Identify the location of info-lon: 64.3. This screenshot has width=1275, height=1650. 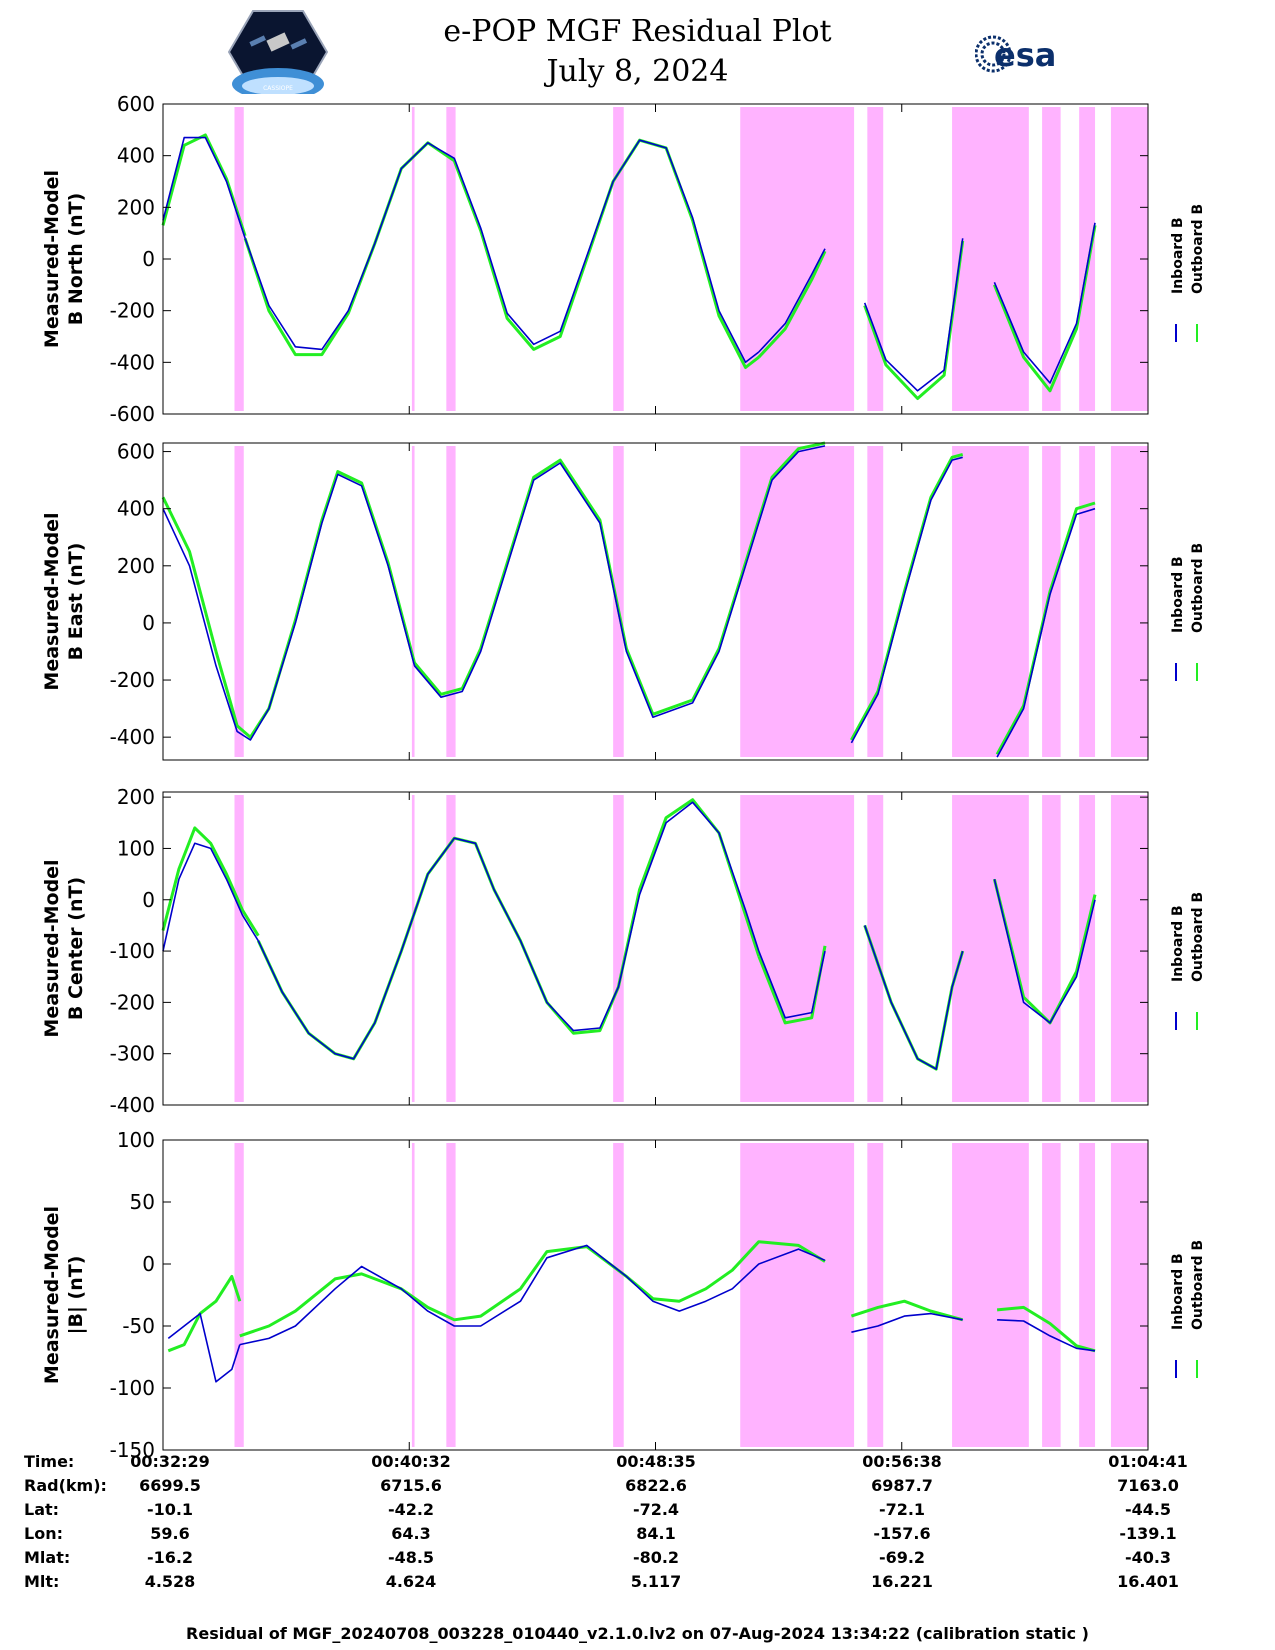
(411, 1533).